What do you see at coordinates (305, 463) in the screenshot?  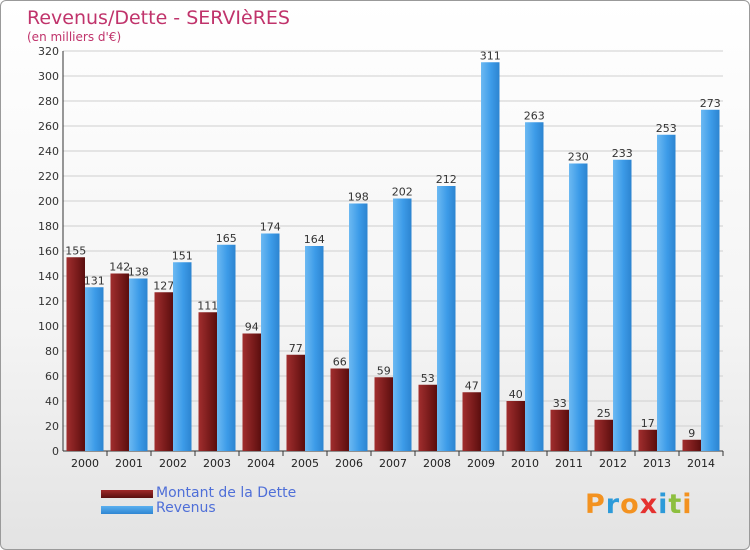 I see `x-tick-label: 2005` at bounding box center [305, 463].